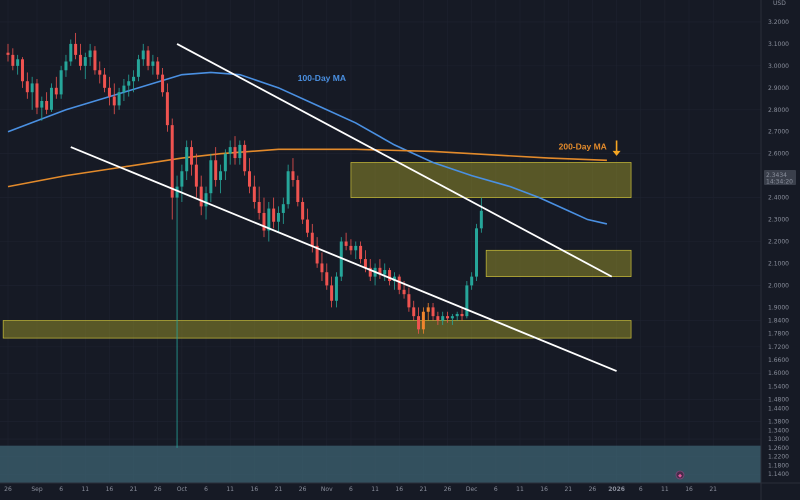 The width and height of the screenshot is (800, 500). Describe the element at coordinates (778, 400) in the screenshot. I see `price-tick-label: 1.4800` at that location.